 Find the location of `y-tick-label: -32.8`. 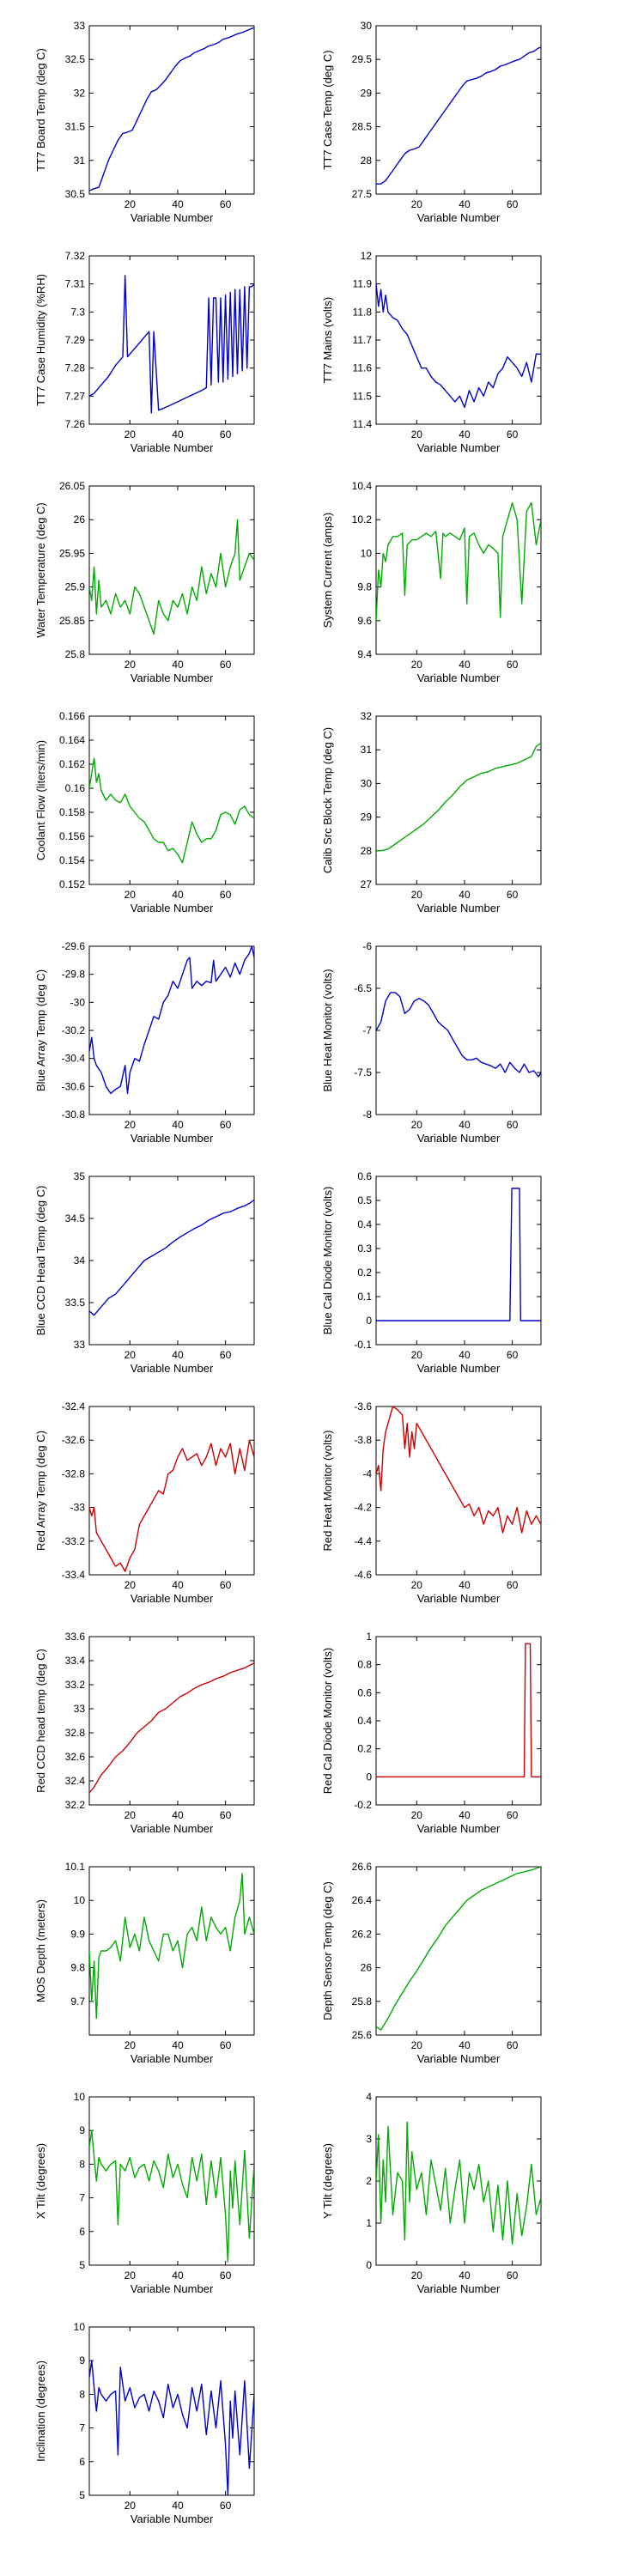

y-tick-label: -32.8 is located at coordinates (74, 1473).